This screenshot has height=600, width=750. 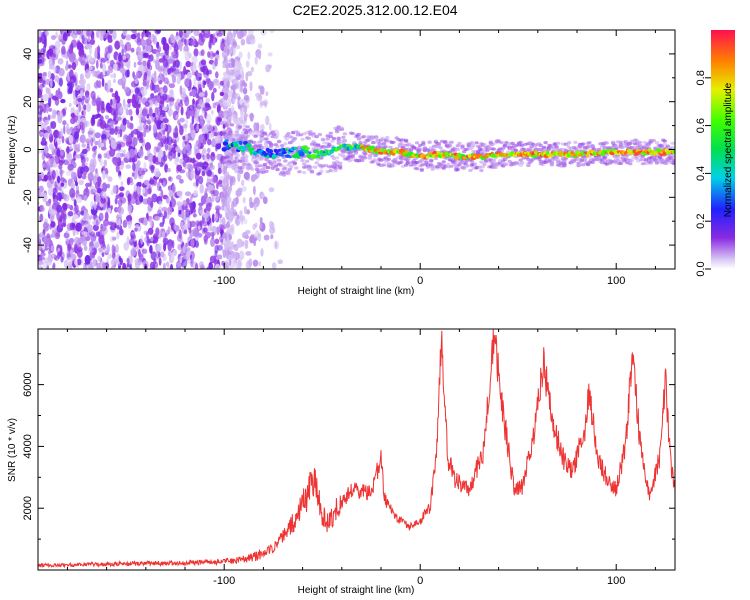 I want to click on spectrogram-y-tick-label: 40, so click(x=28, y=54).